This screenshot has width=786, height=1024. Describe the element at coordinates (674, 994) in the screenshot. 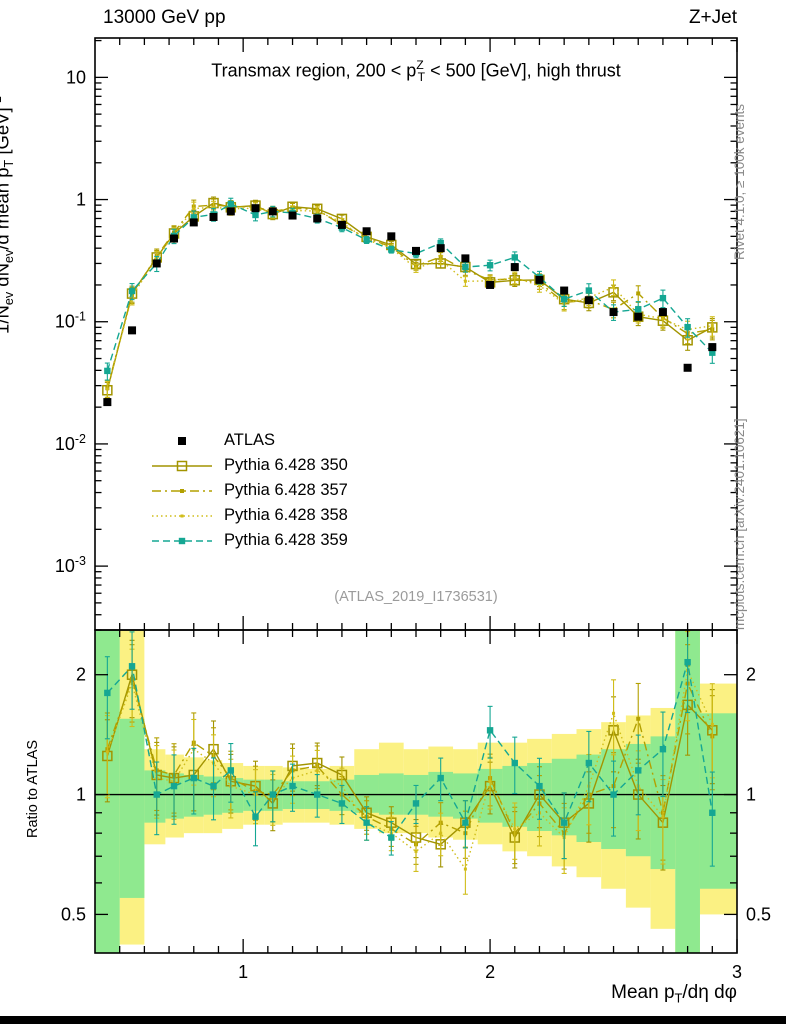

I see `x-axis-label: Mean pT/dη dφ` at that location.